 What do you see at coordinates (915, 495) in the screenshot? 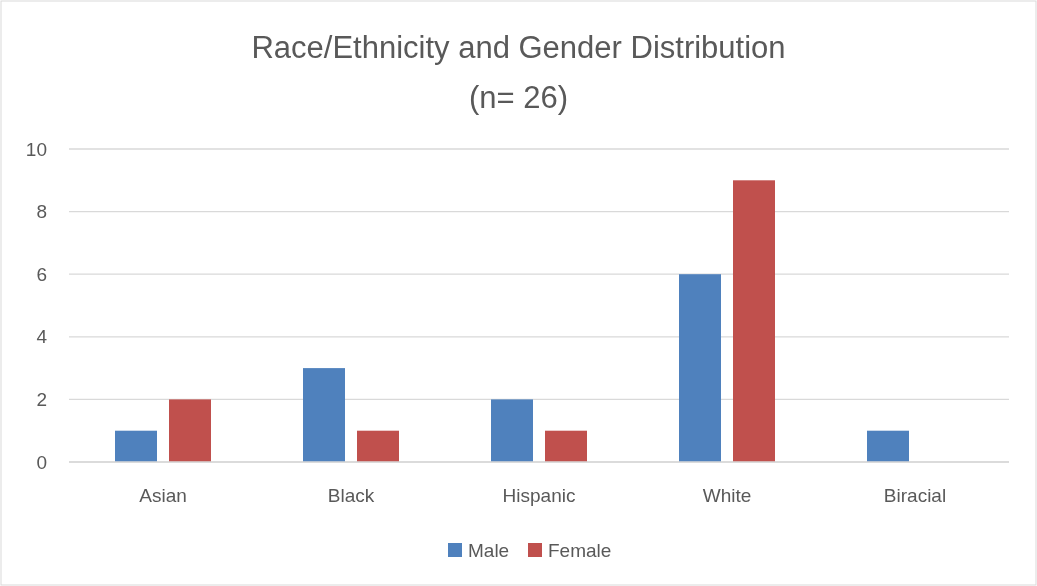
I see `x-tick-label: Biracial` at bounding box center [915, 495].